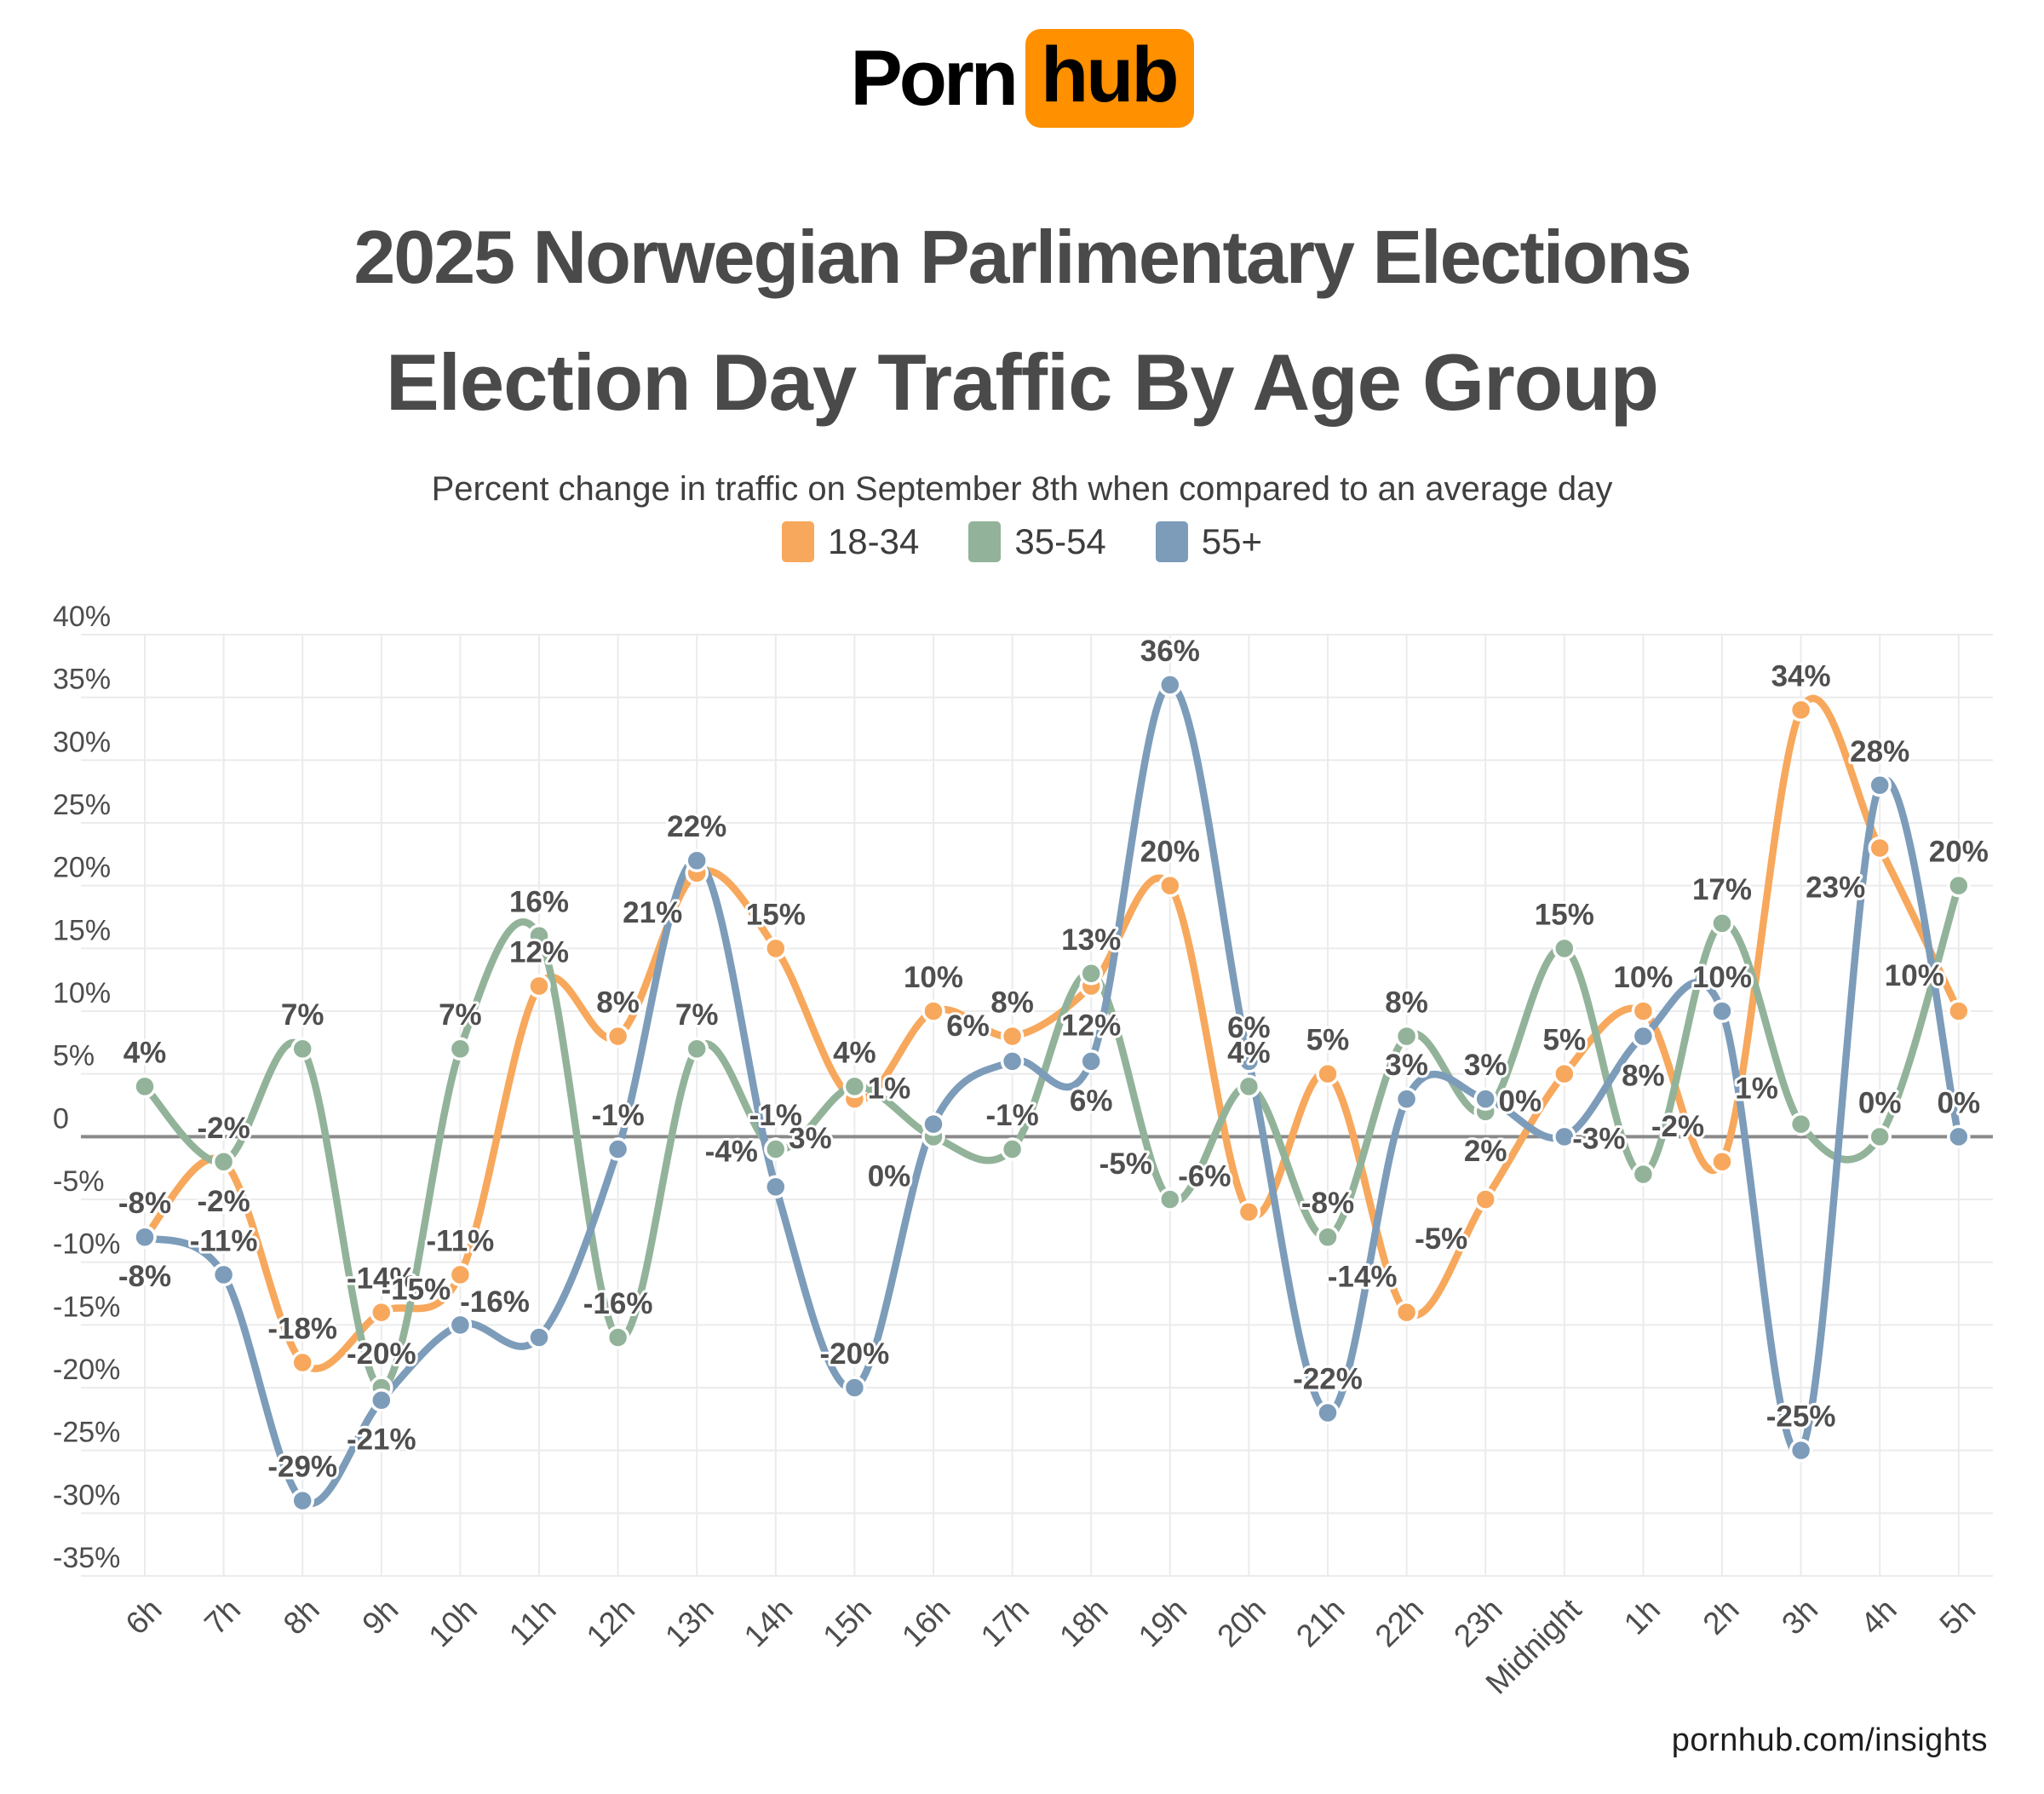 This screenshot has height=1794, width=2044. I want to click on point-label-55--9h: -21%, so click(381, 1440).